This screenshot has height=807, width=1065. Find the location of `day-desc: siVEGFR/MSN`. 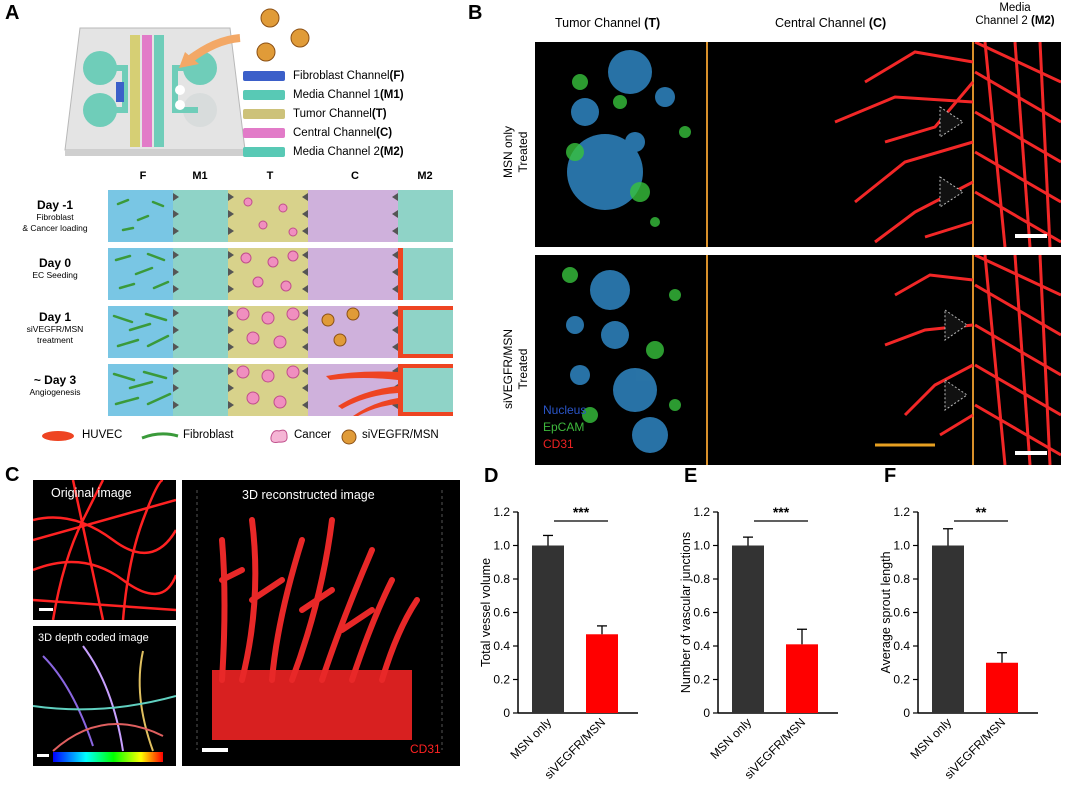

day-desc: siVEGFR/MSN is located at coordinates (55, 329).